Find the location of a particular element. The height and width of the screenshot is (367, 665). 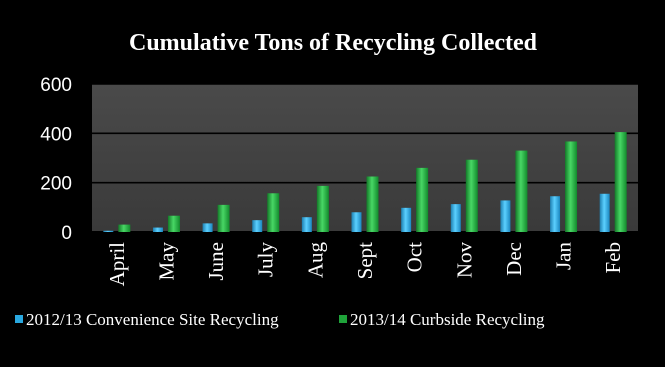

x-tick-label: Oct is located at coordinates (415, 257).